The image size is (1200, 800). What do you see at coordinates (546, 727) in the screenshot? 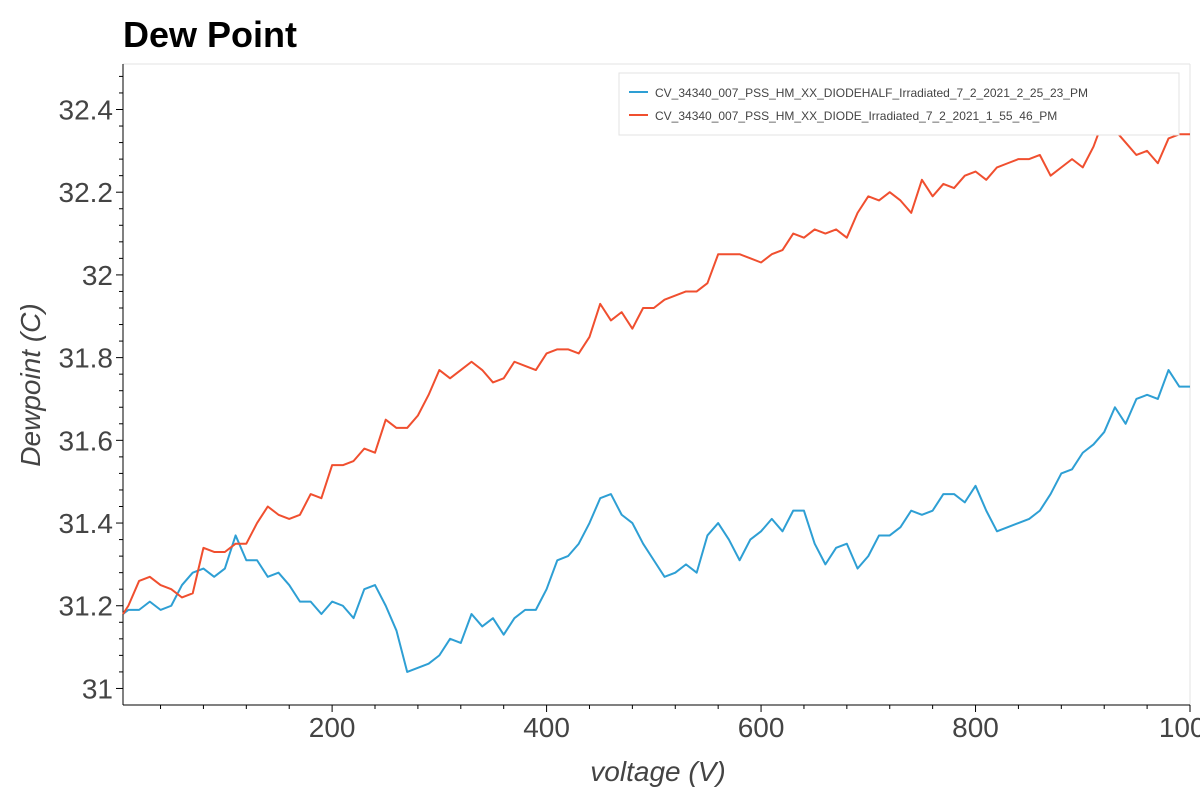
I see `x-tick-label: 400` at bounding box center [546, 727].